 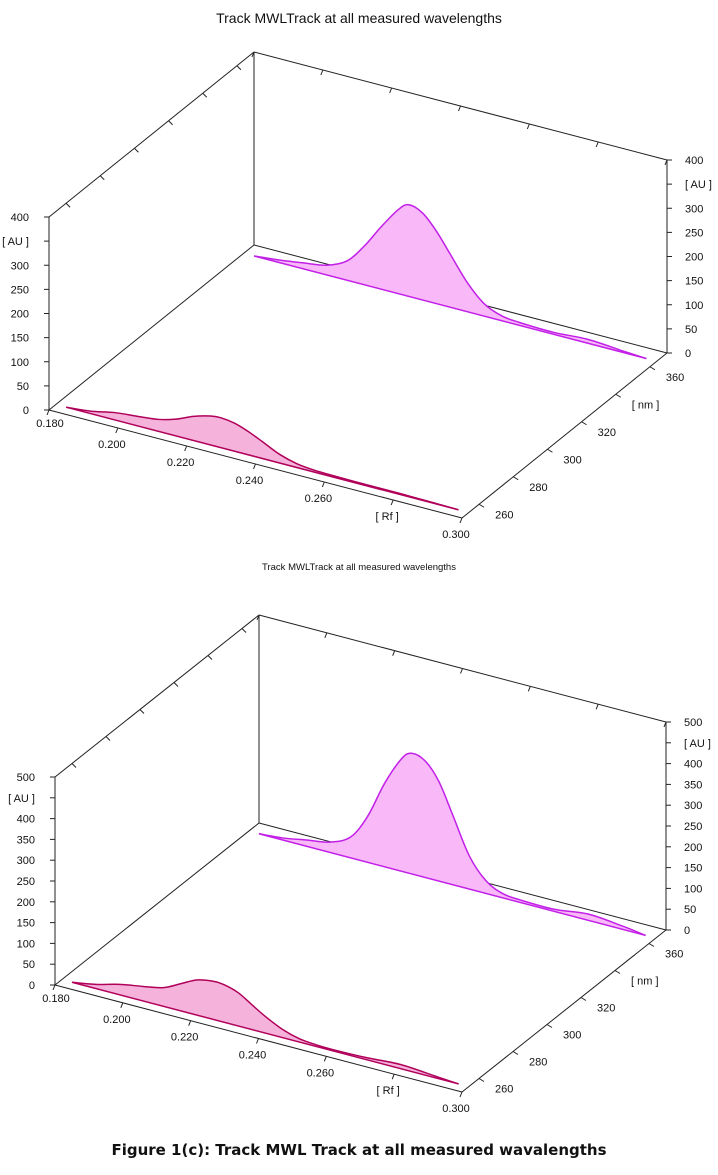 I want to click on au-tick-label-right: 500, so click(x=693, y=723).